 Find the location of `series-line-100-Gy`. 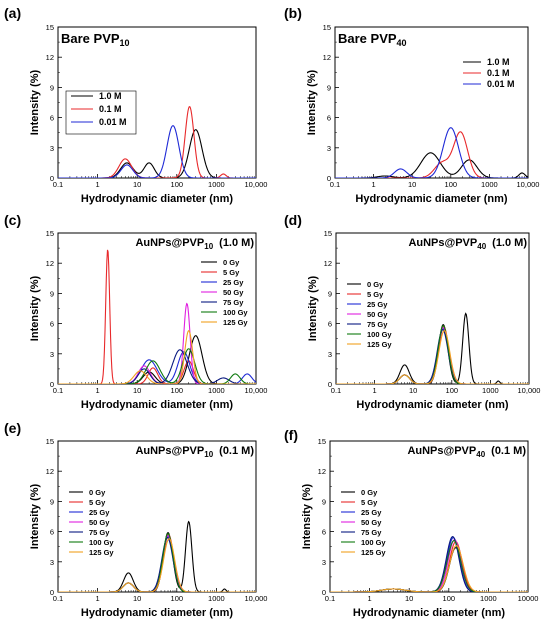

series-line-100-Gy is located at coordinates (429, 566).